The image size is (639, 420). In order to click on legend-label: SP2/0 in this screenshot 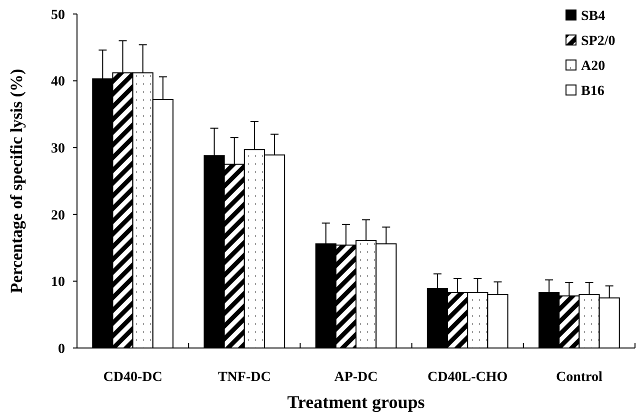, I will do `click(598, 41)`.